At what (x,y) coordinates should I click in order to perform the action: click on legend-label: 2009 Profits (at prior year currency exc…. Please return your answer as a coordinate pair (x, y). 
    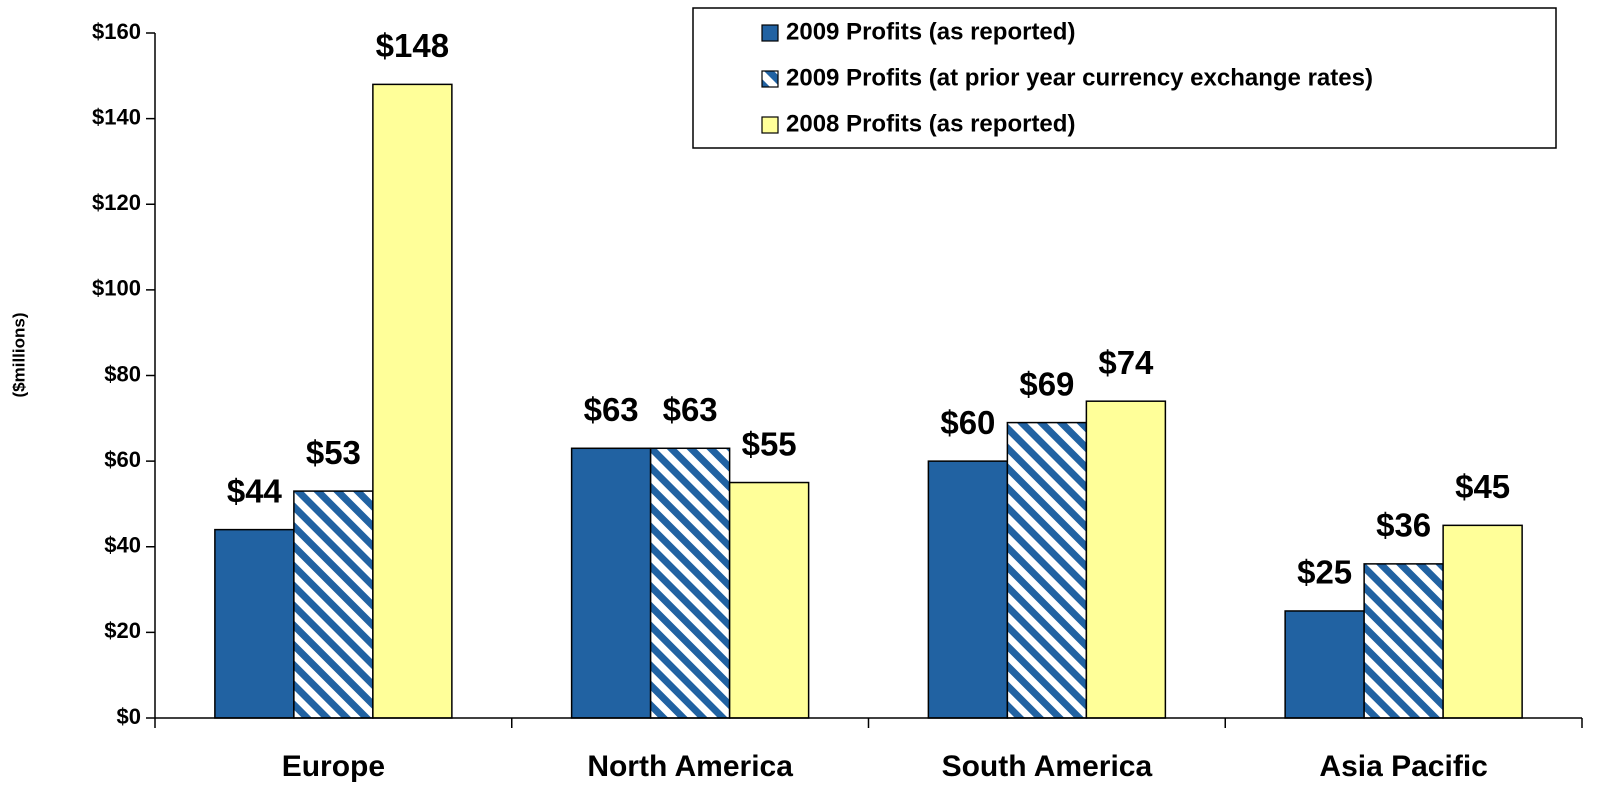
    Looking at the image, I should click on (1079, 77).